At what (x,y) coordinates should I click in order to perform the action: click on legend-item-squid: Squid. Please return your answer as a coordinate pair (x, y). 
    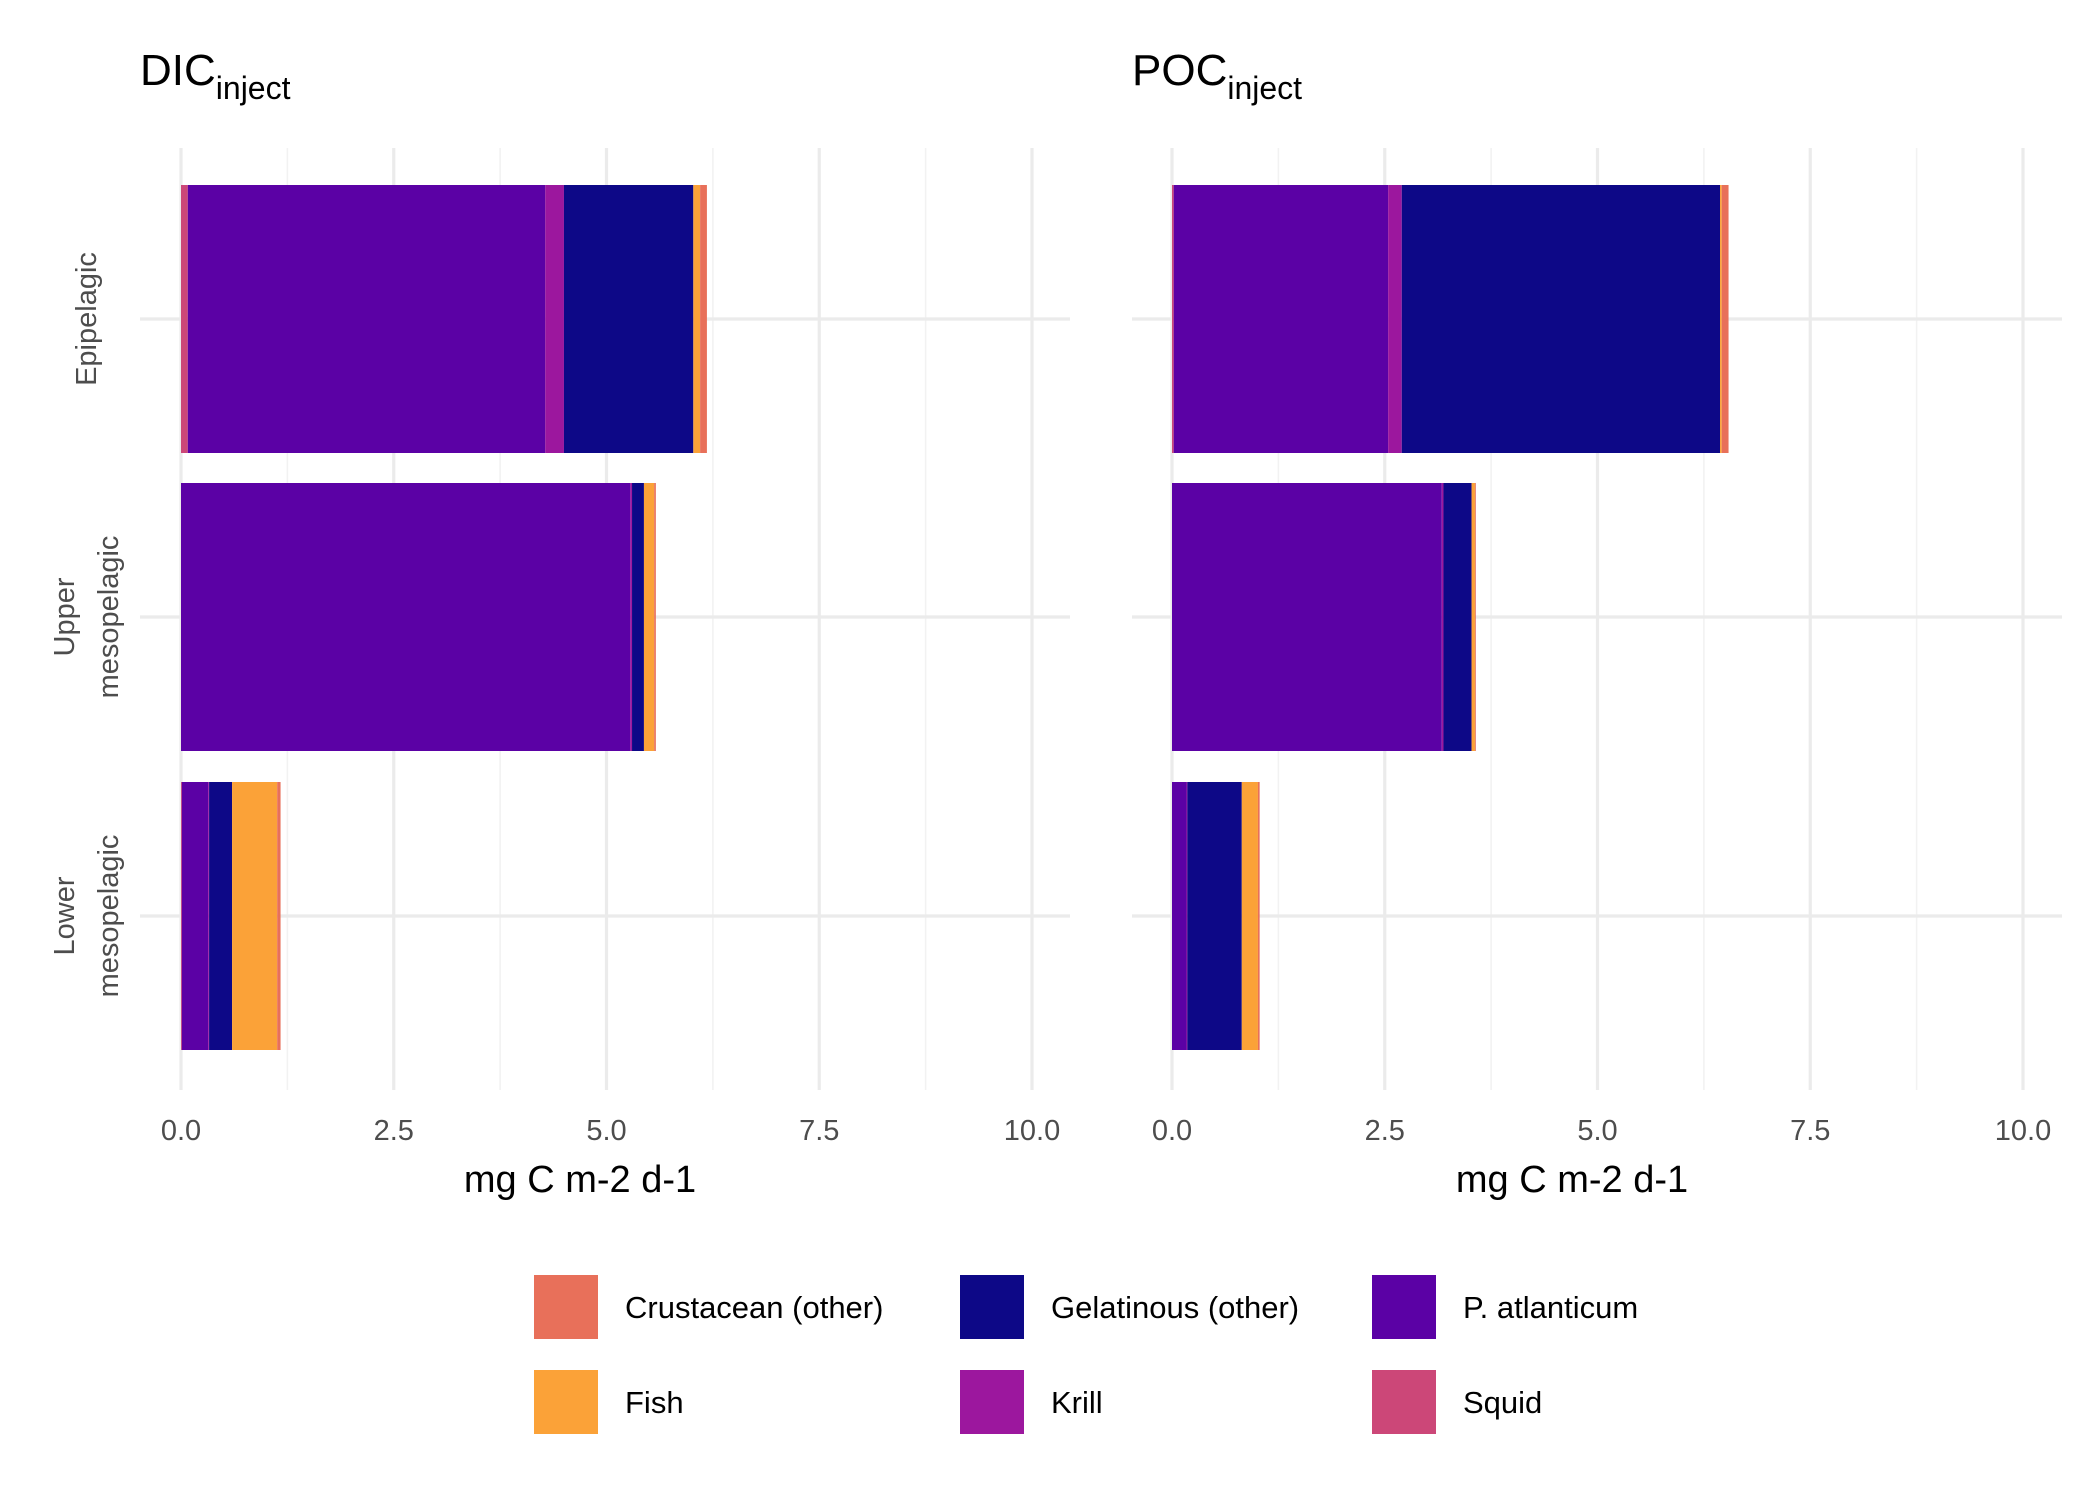
    Looking at the image, I should click on (1457, 1402).